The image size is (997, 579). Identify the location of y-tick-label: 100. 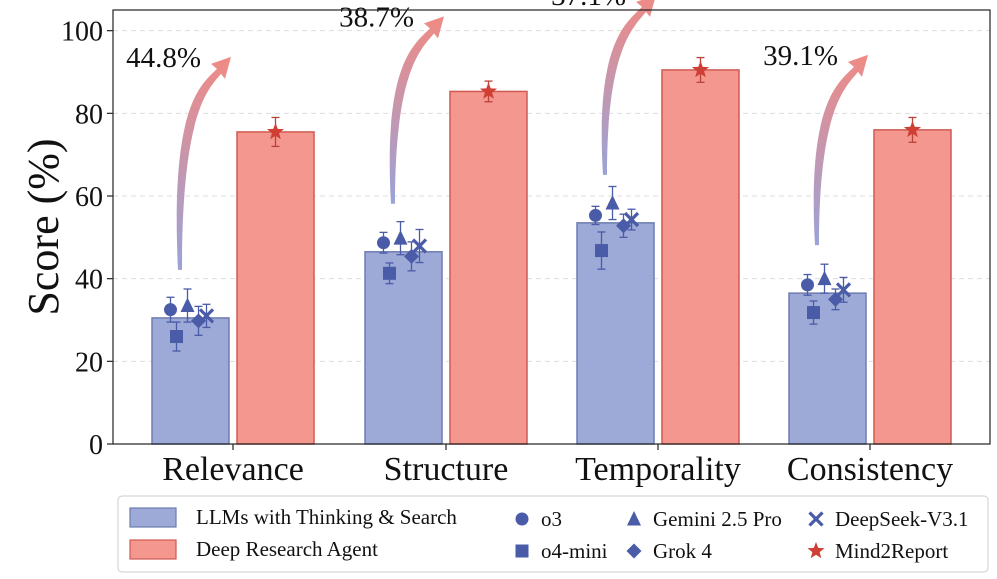
(82, 32).